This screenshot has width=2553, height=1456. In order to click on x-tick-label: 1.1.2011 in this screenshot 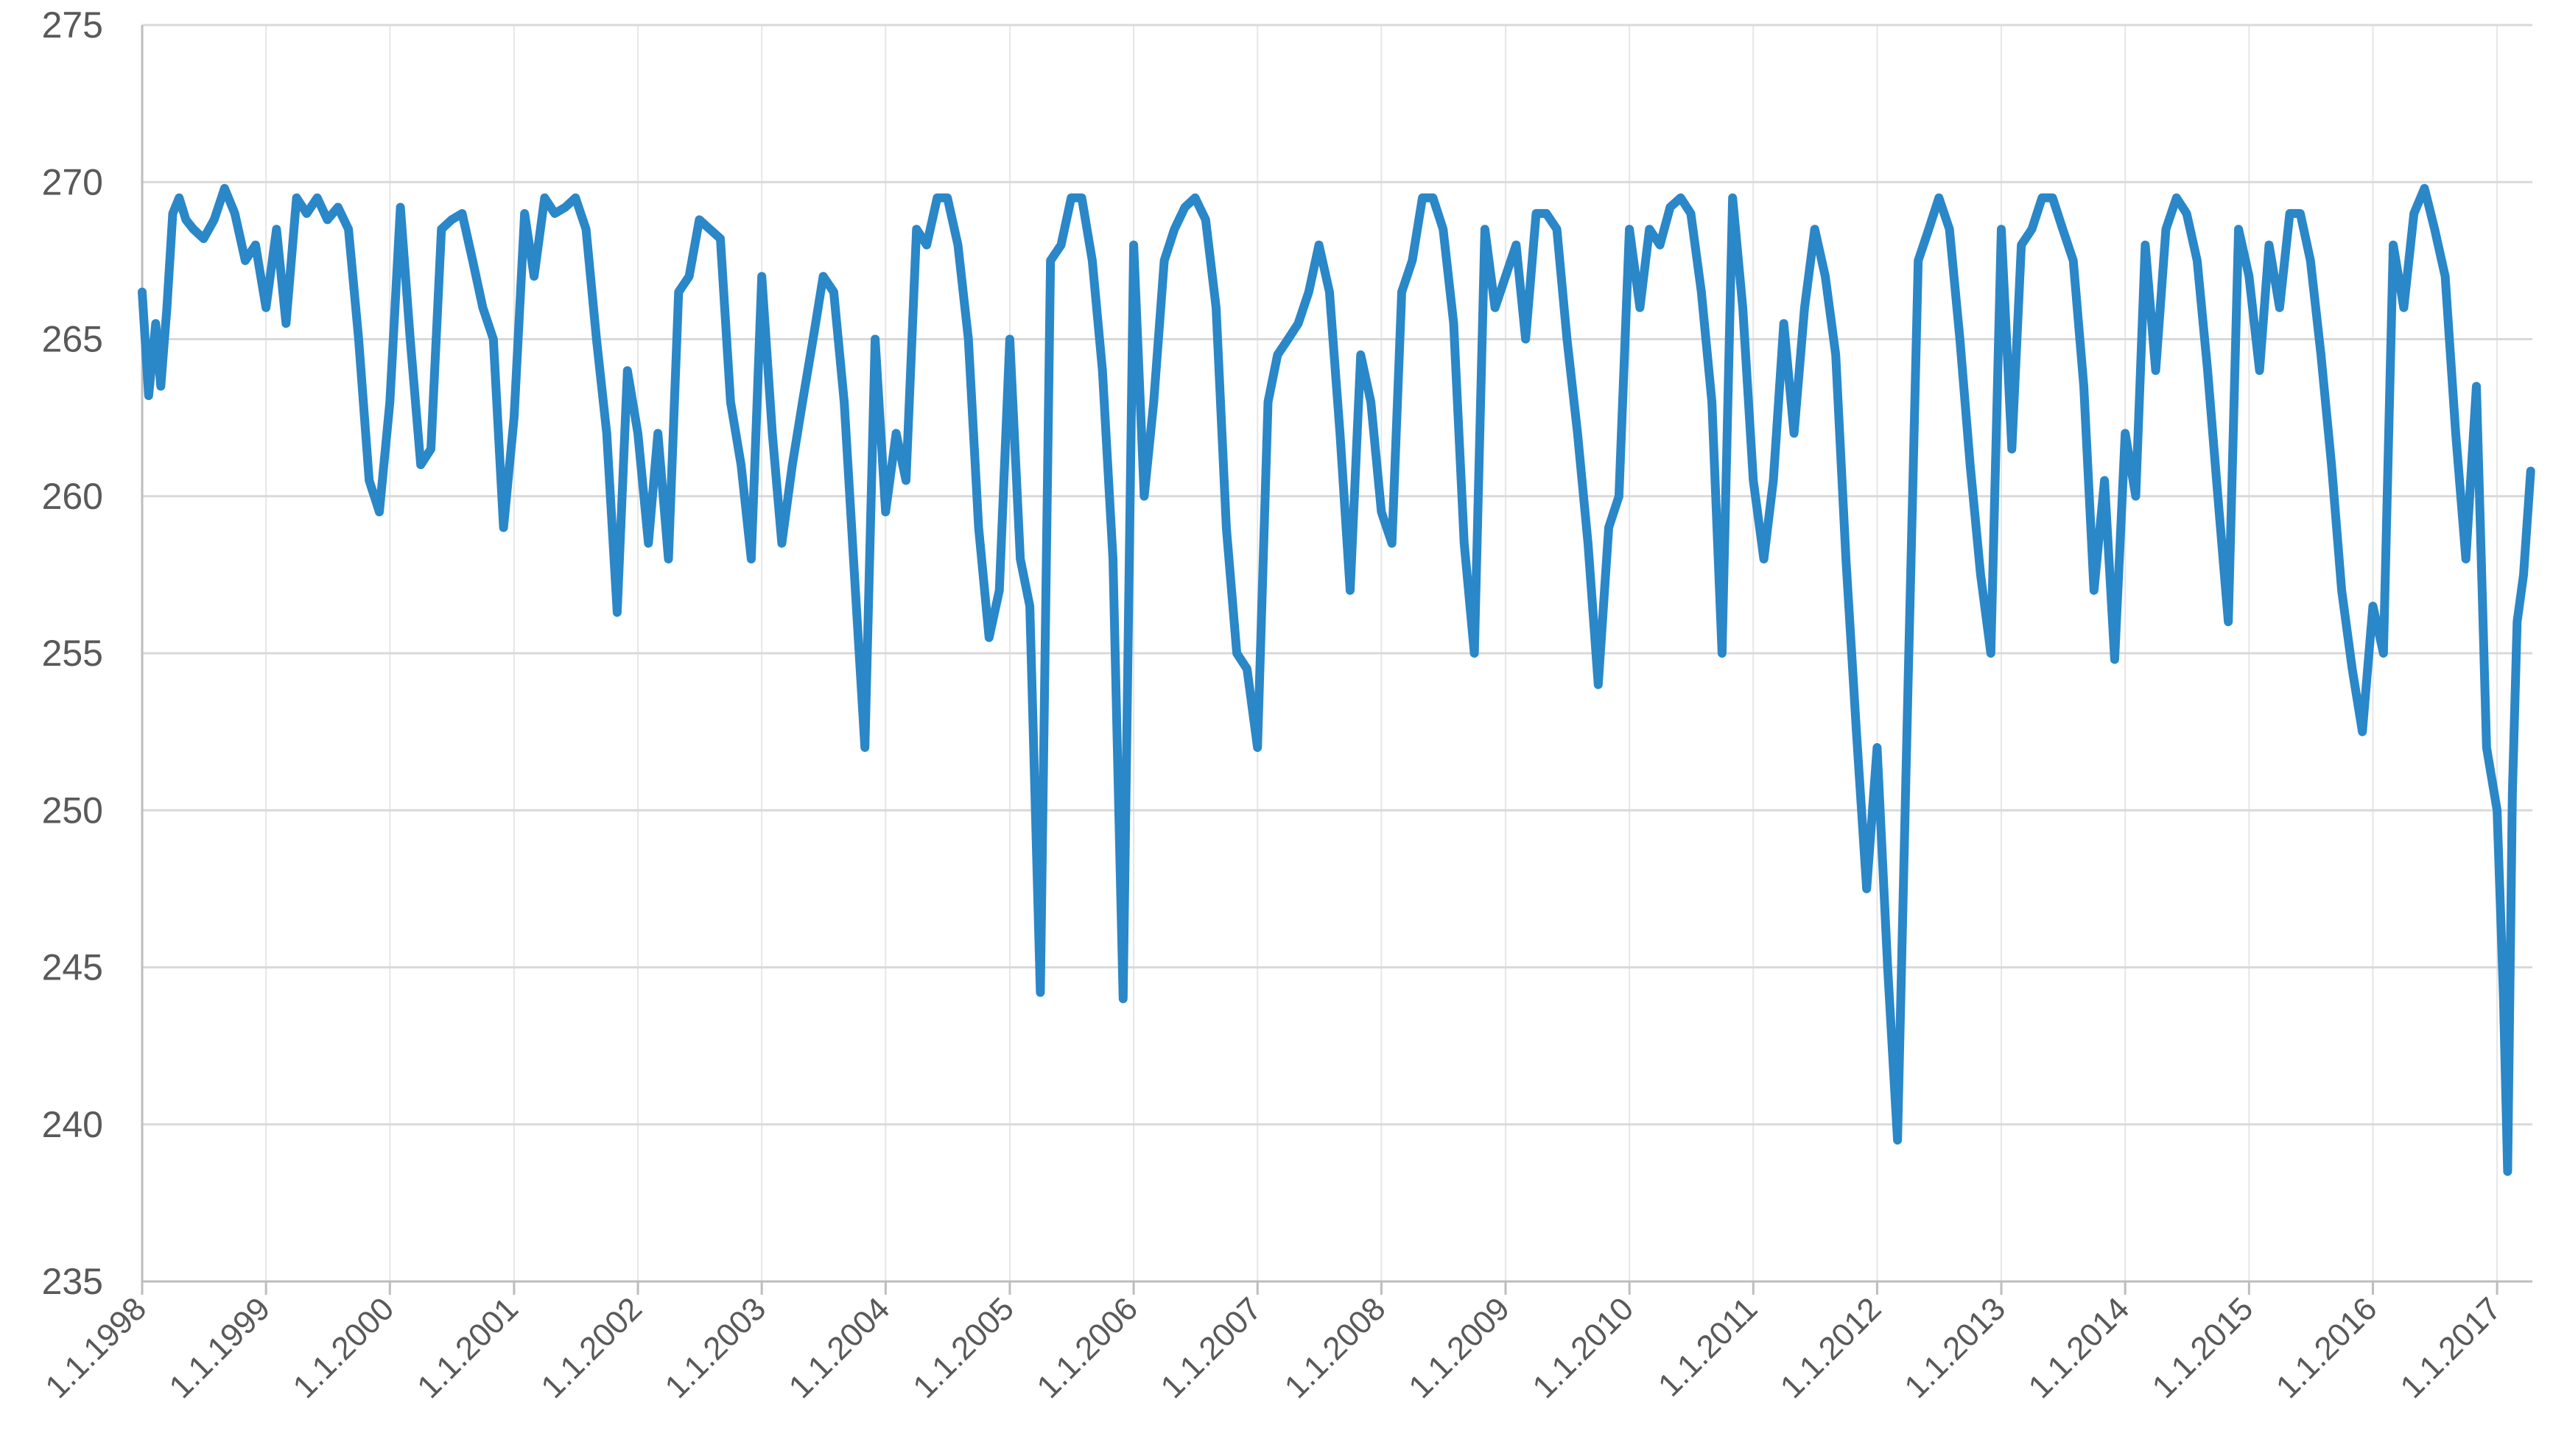, I will do `click(1707, 1346)`.